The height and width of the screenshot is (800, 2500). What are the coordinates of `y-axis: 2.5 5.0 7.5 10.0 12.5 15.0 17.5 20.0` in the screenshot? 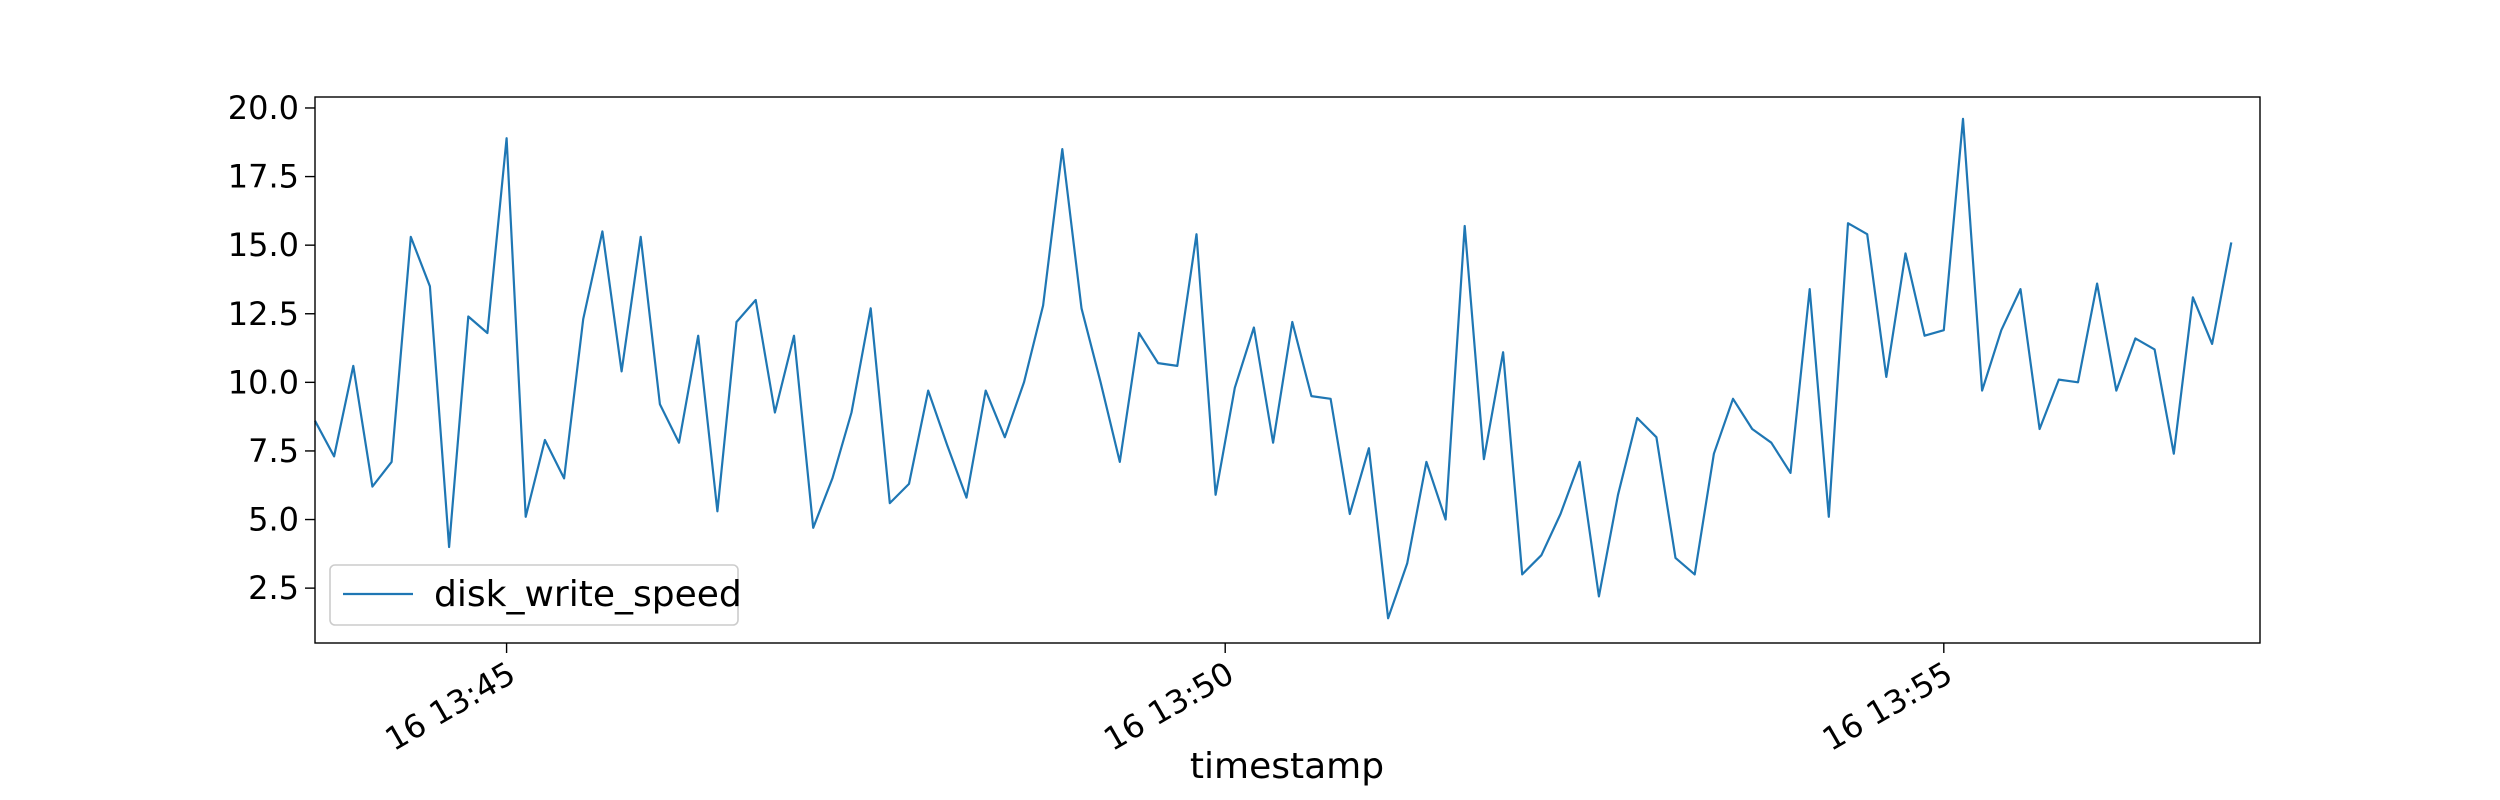 It's located at (271, 348).